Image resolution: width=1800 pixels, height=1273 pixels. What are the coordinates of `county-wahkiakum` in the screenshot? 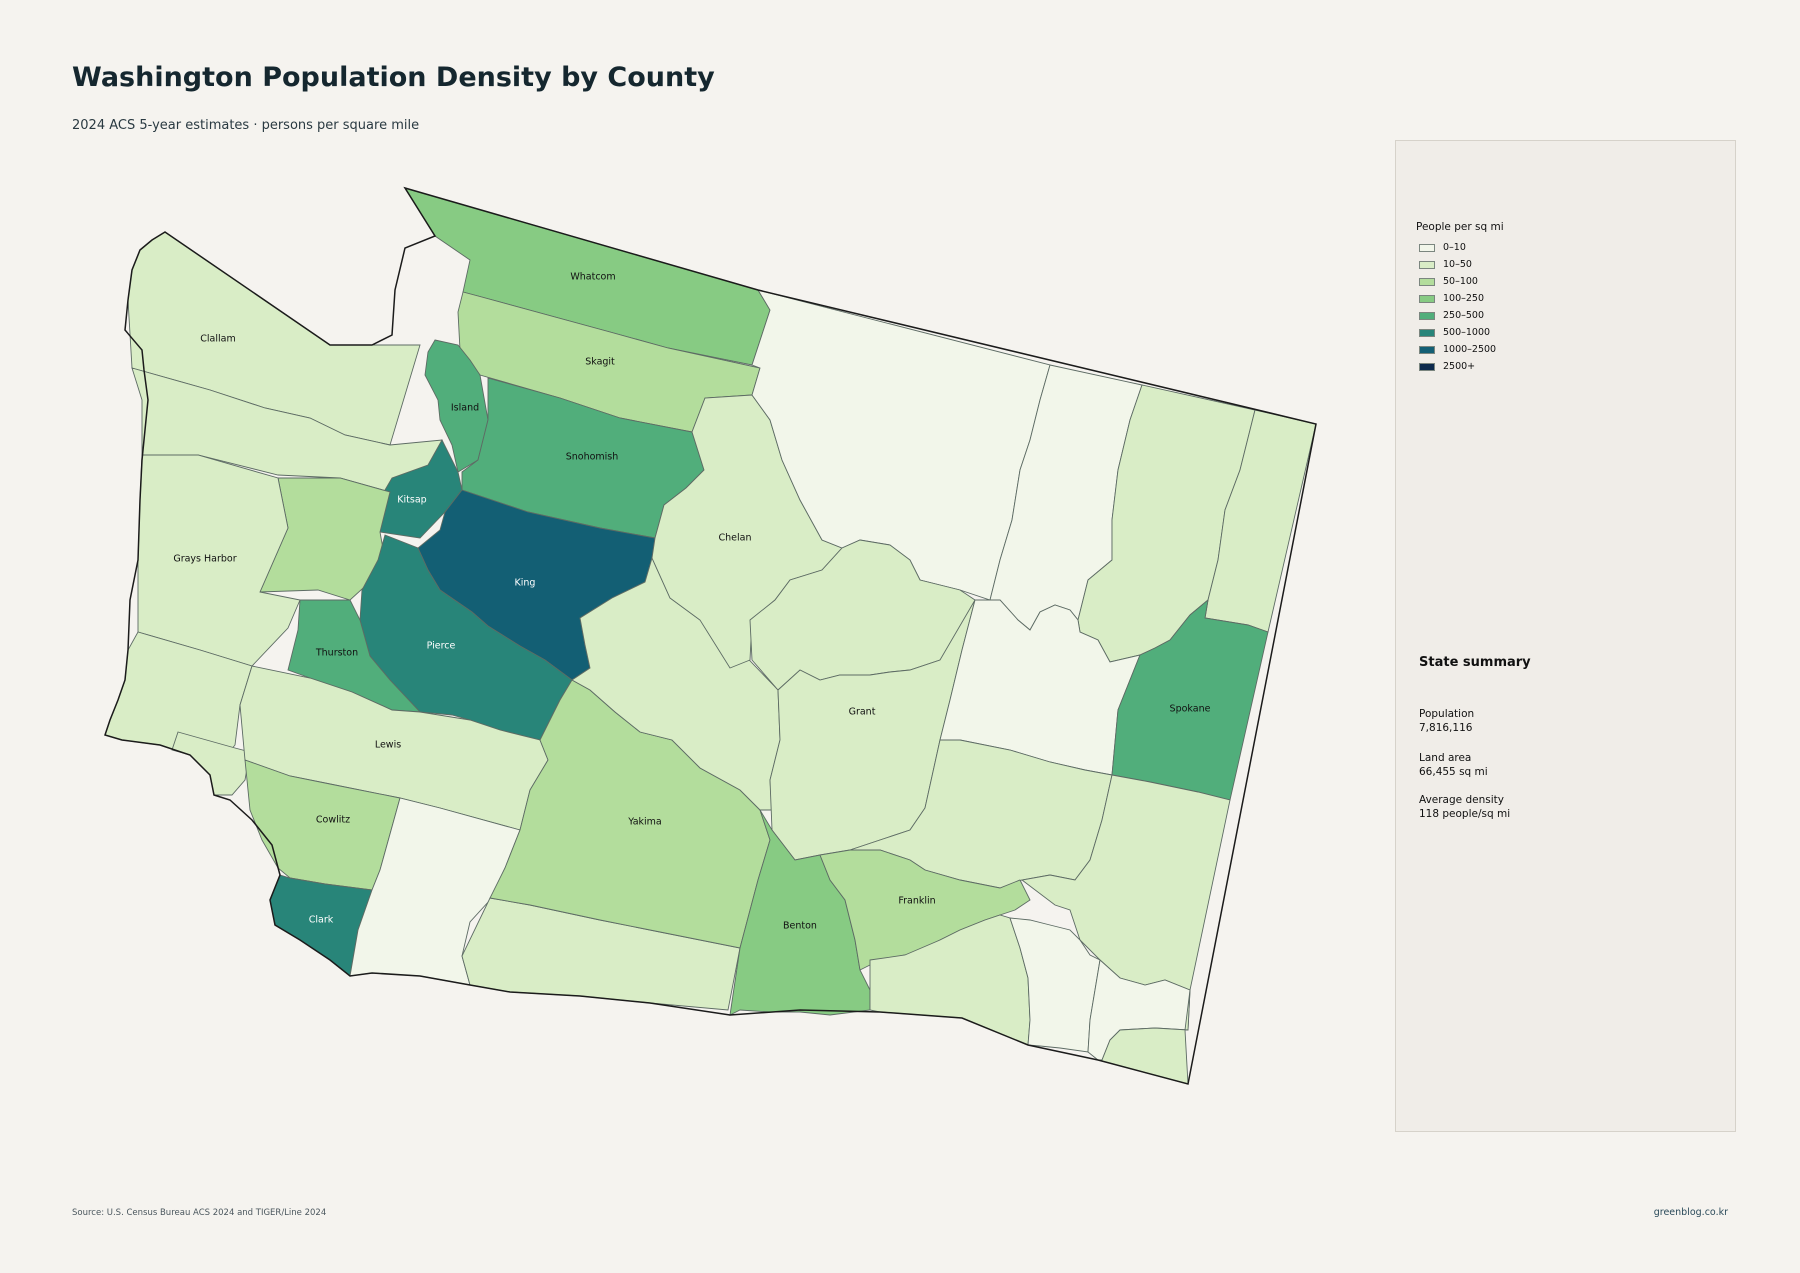 It's located at (211, 763).